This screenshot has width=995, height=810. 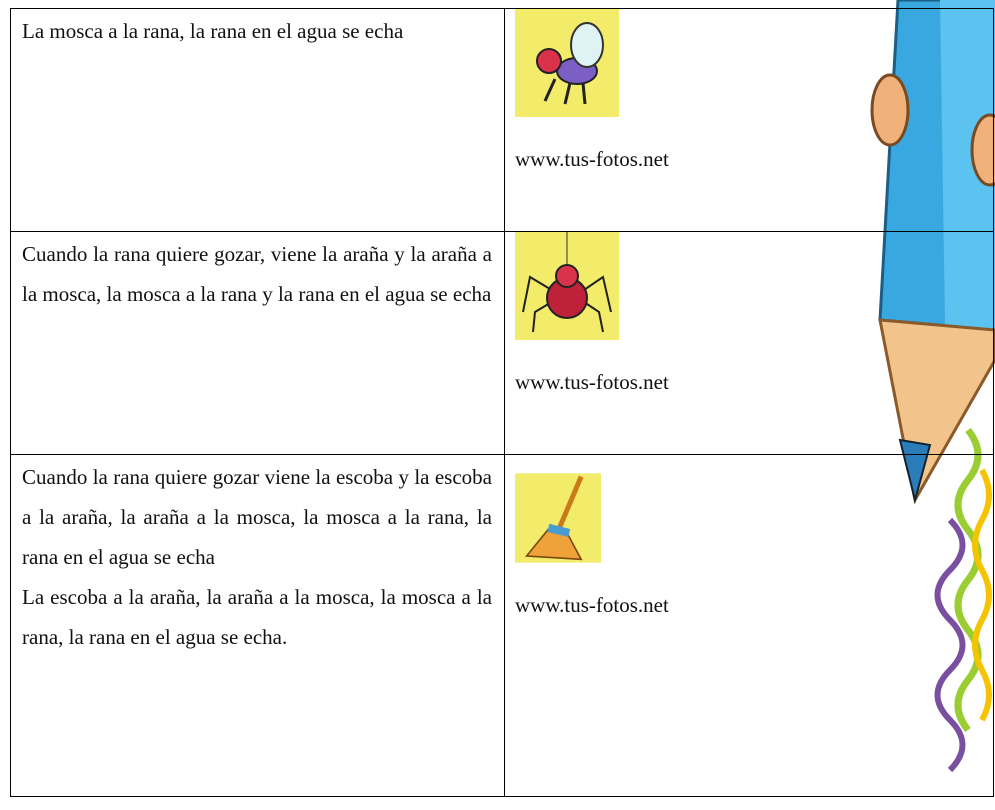 I want to click on fly-image, so click(x=567, y=63).